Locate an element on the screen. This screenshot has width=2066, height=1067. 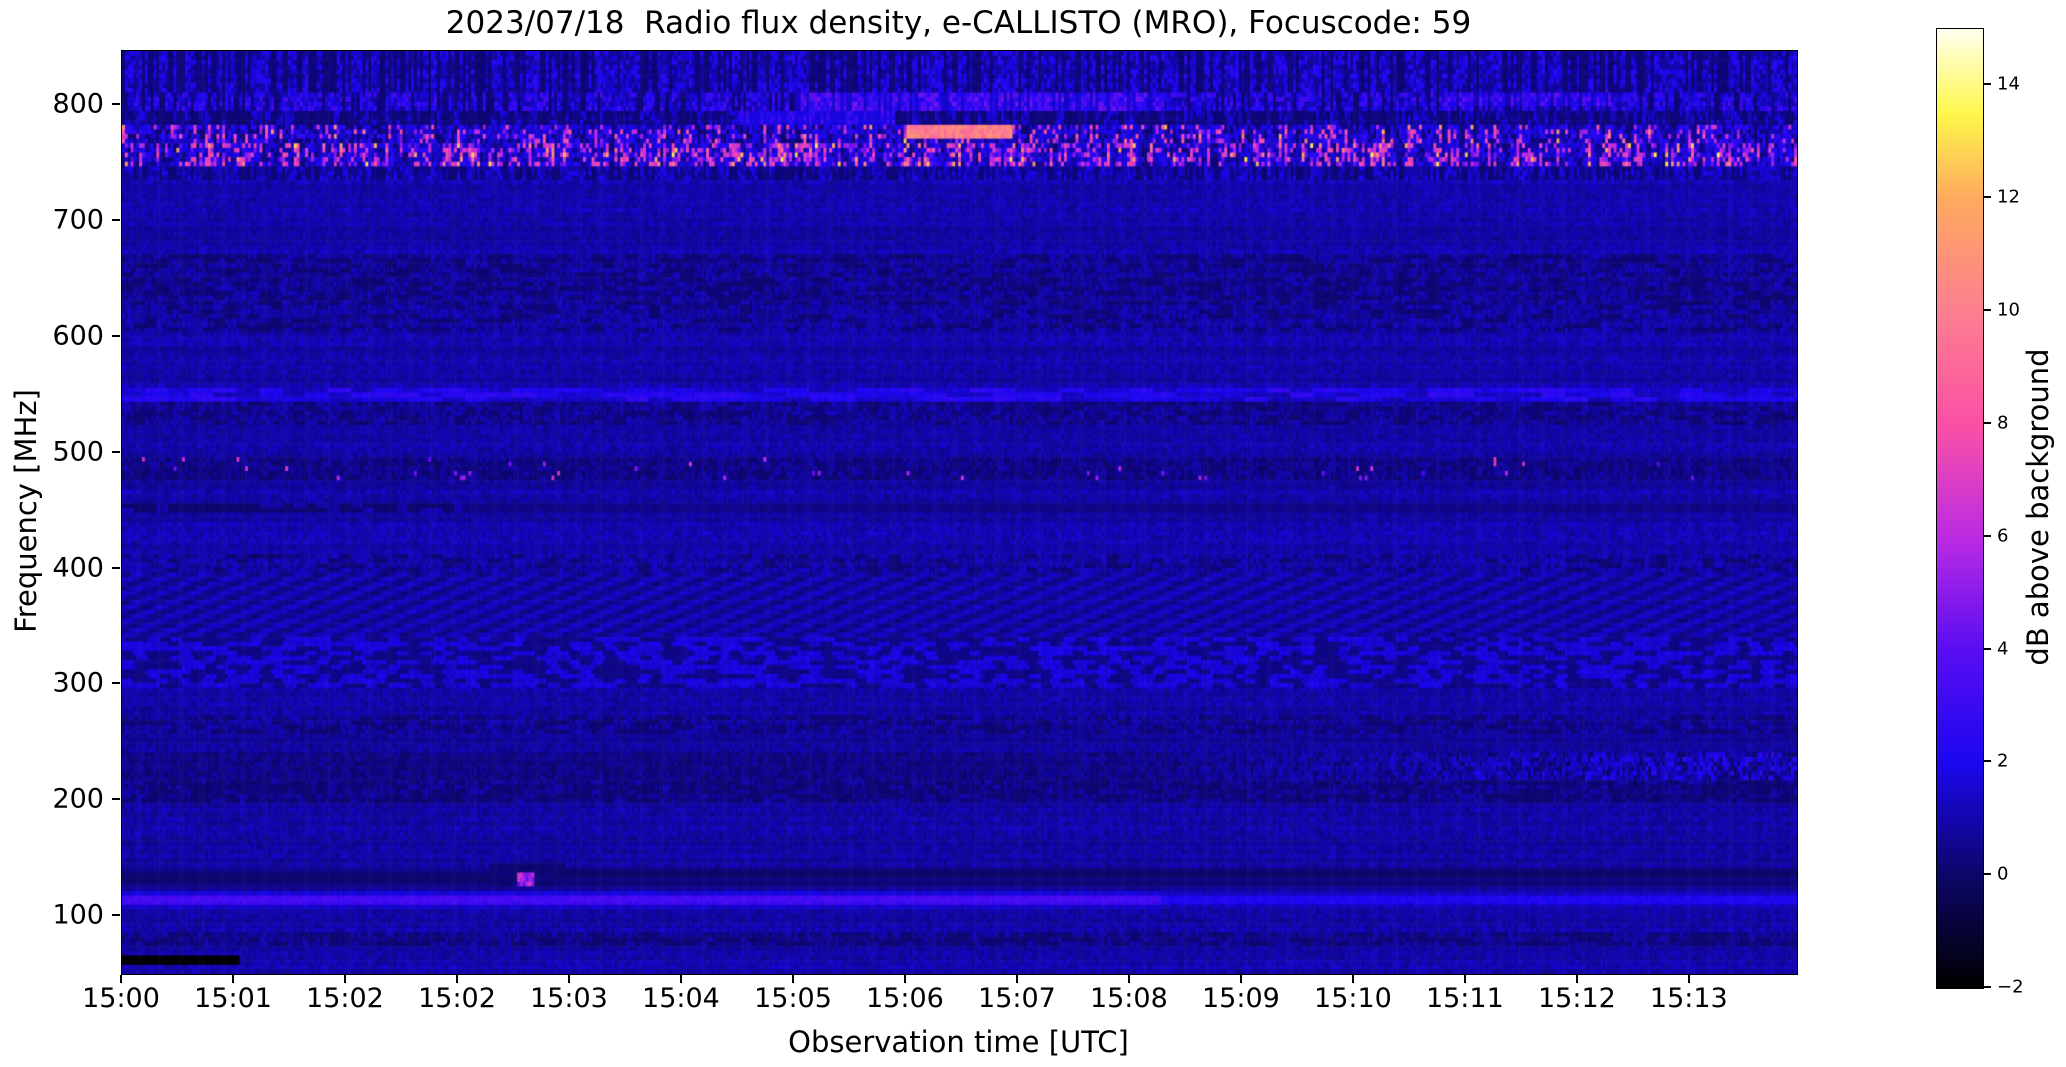
y-tick-label: 700 is located at coordinates (78, 220).